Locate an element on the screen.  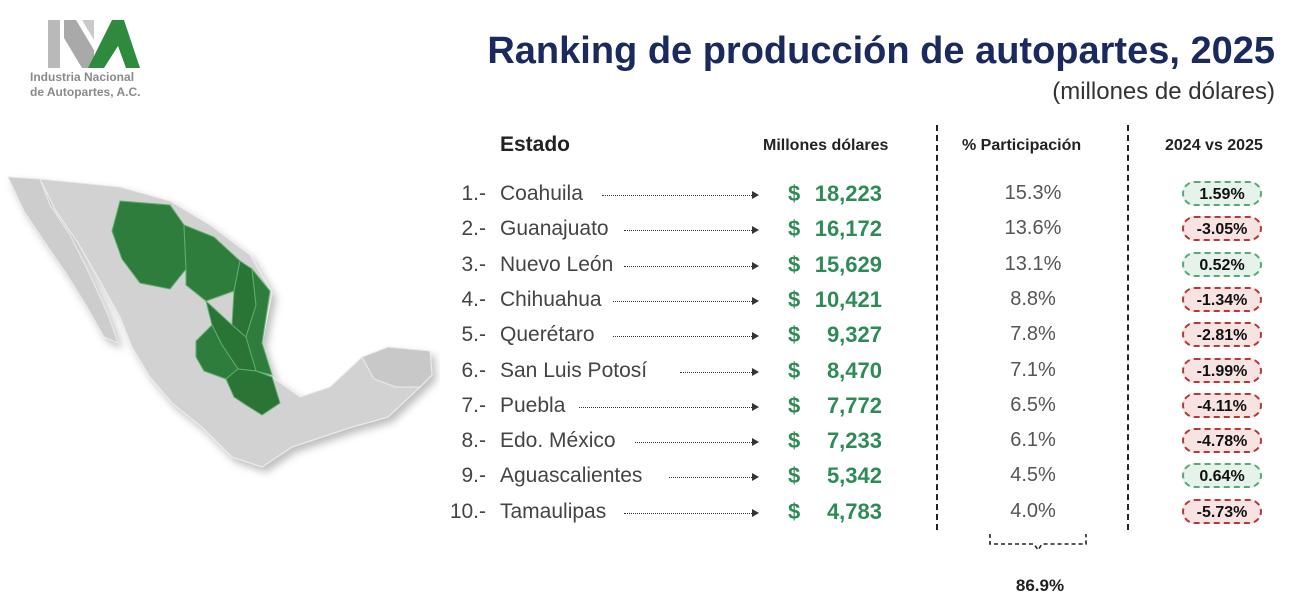
table-row: 10.- Tamaulipas $4,783 4.0% -5.73% is located at coordinates (651, 513).